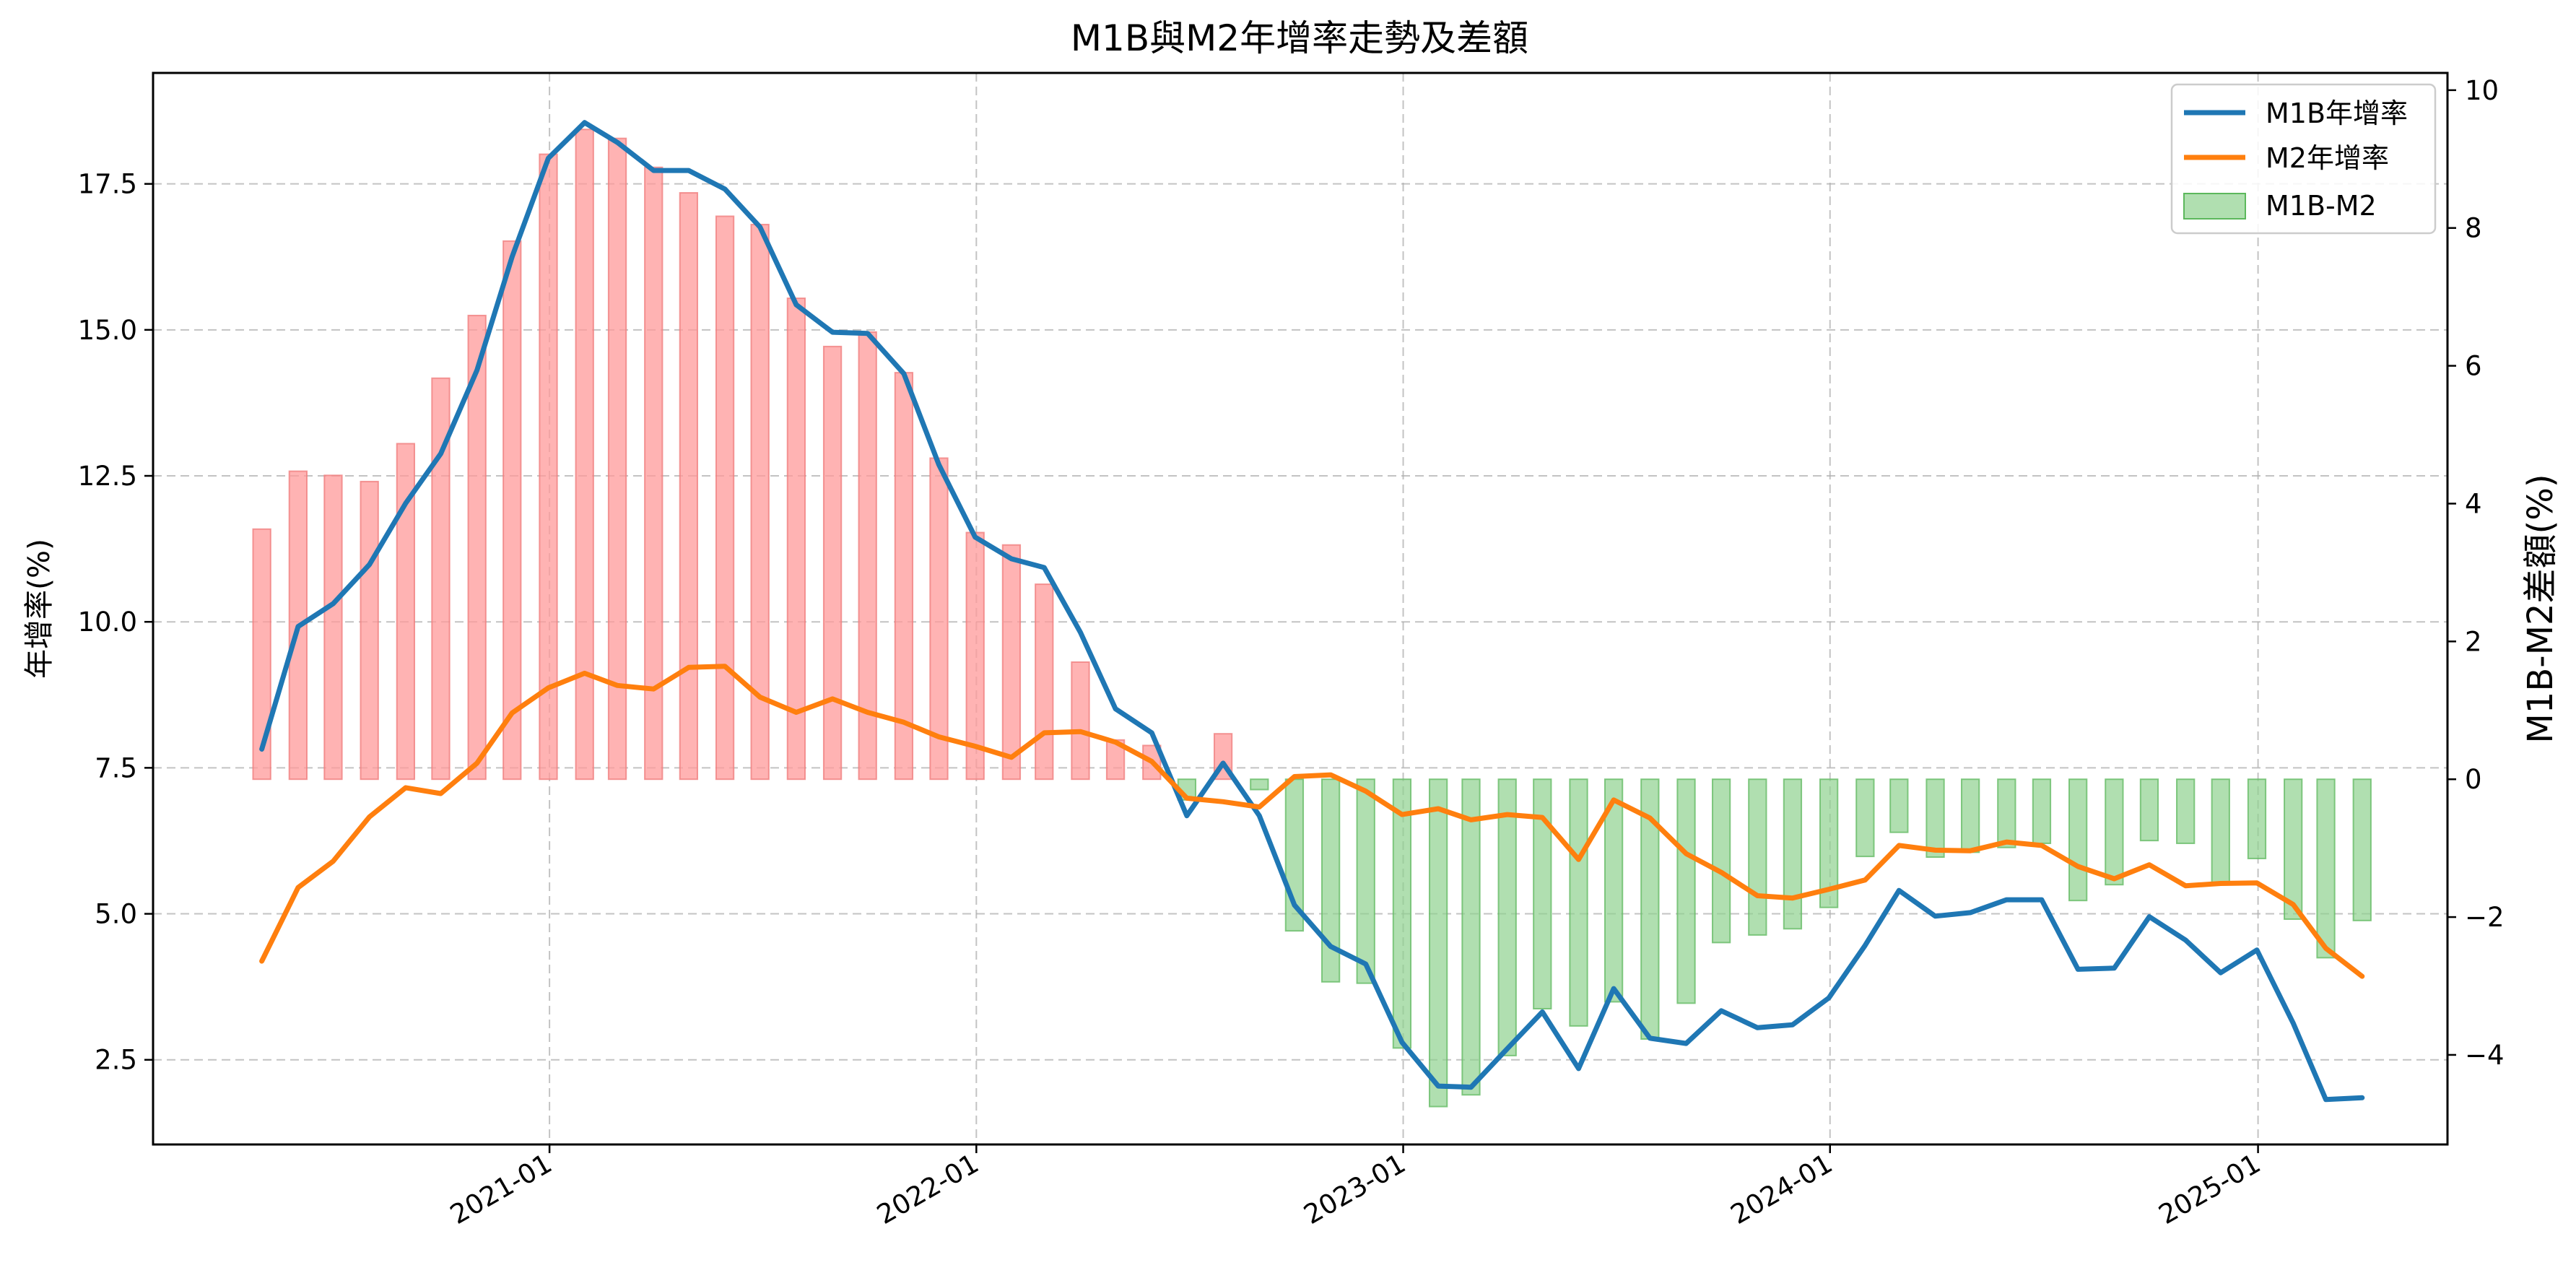 The height and width of the screenshot is (1273, 2576). I want to click on legend-label-m1b: M1B年增率, so click(2337, 113).